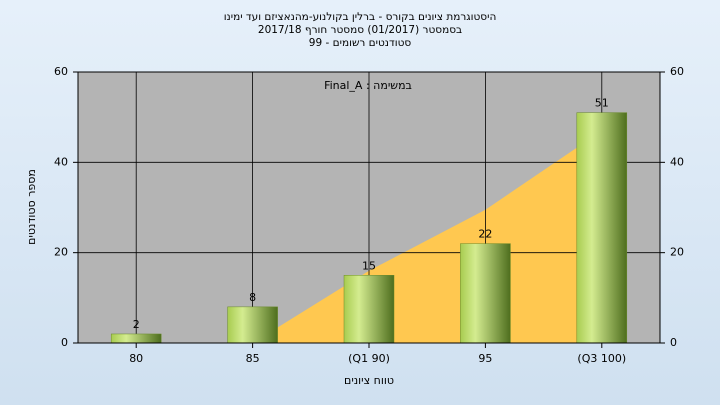 Image resolution: width=720 pixels, height=405 pixels. Describe the element at coordinates (360, 43) in the screenshot. I see `title-line: סטודנטים רשומים - 99` at that location.